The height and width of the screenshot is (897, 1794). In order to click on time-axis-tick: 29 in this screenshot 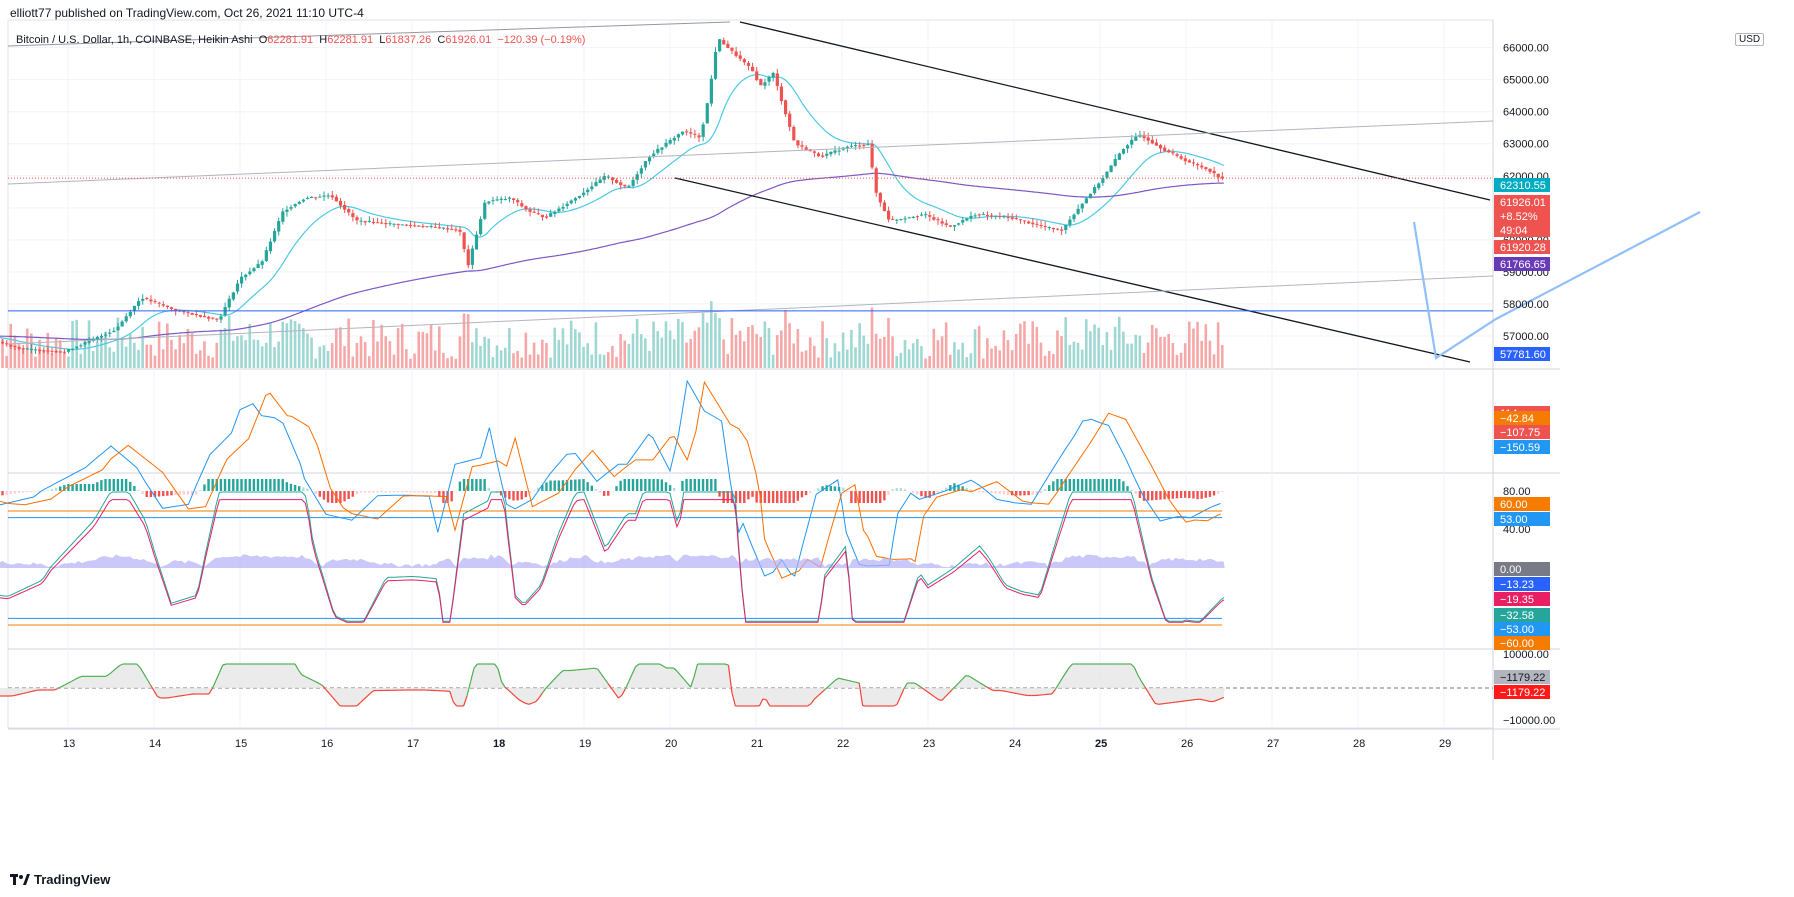, I will do `click(1445, 744)`.